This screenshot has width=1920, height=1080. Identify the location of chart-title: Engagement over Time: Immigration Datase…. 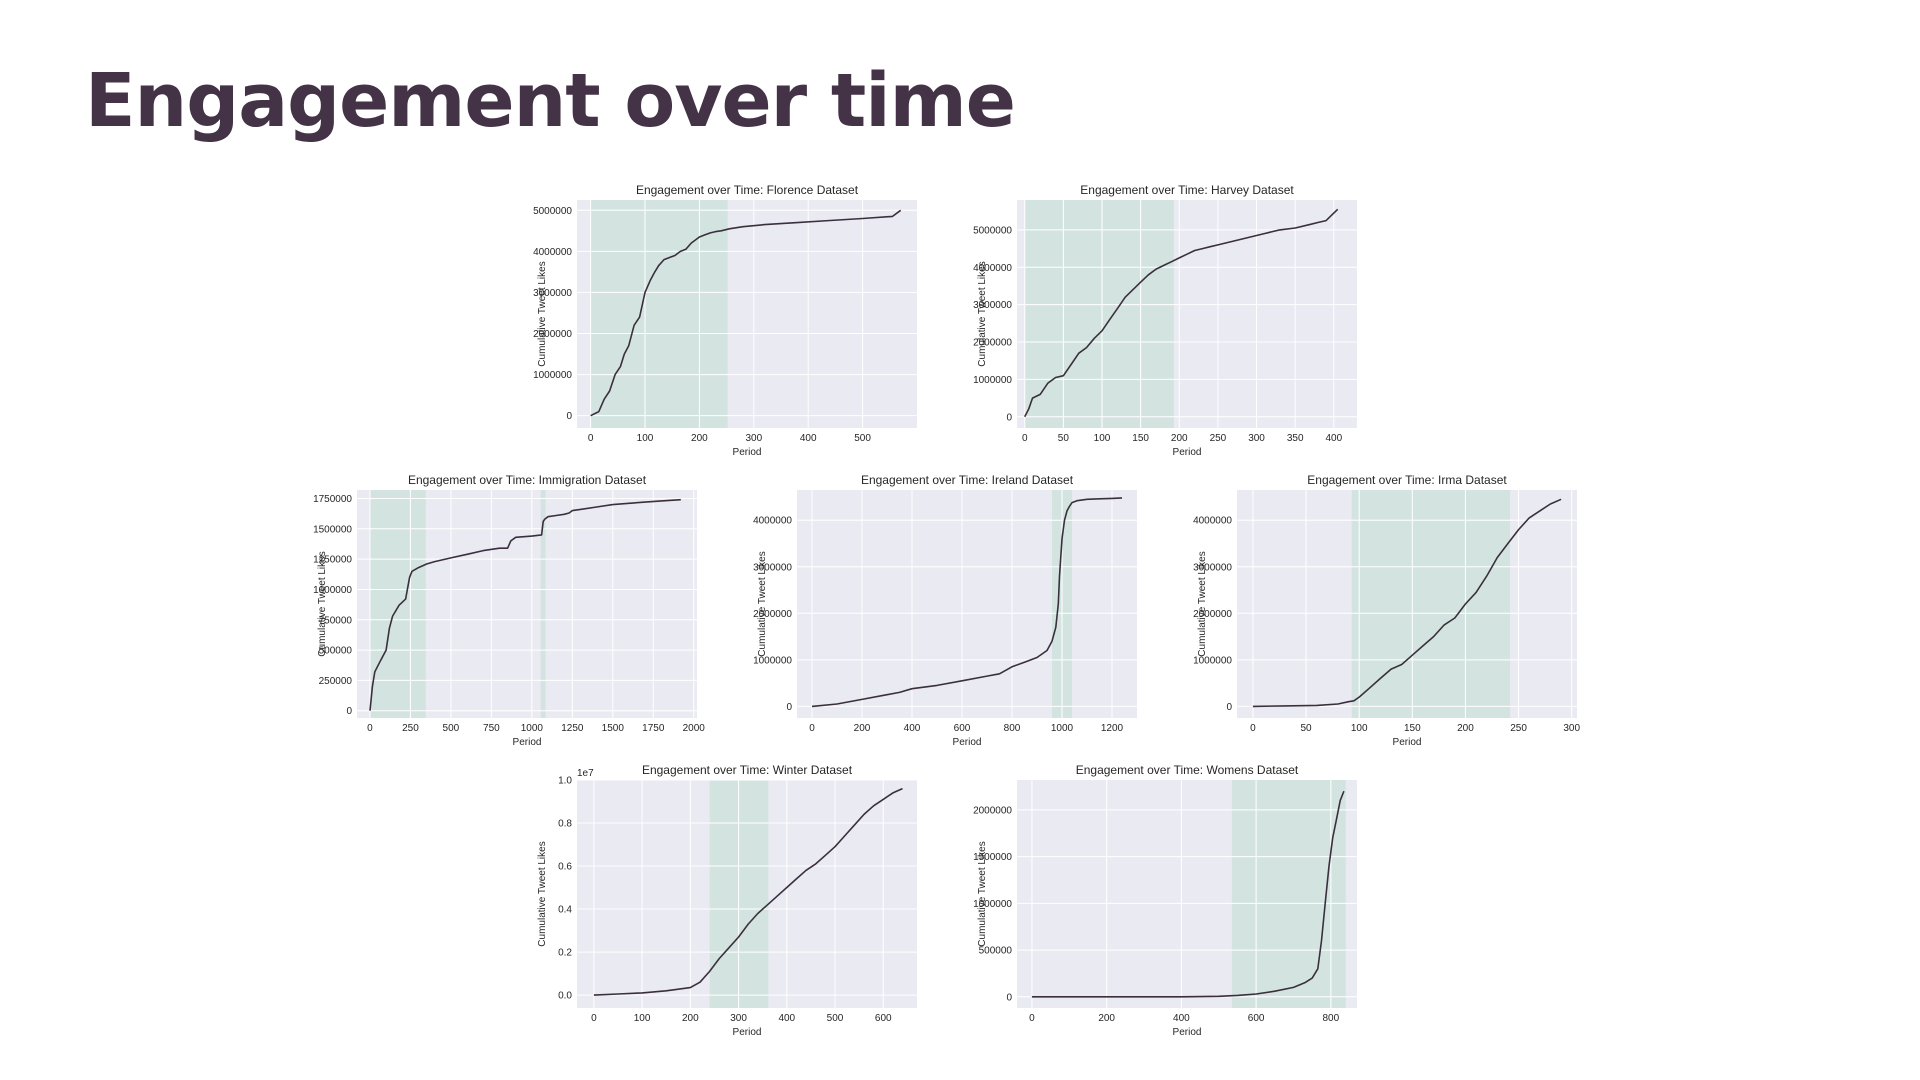
(527, 480).